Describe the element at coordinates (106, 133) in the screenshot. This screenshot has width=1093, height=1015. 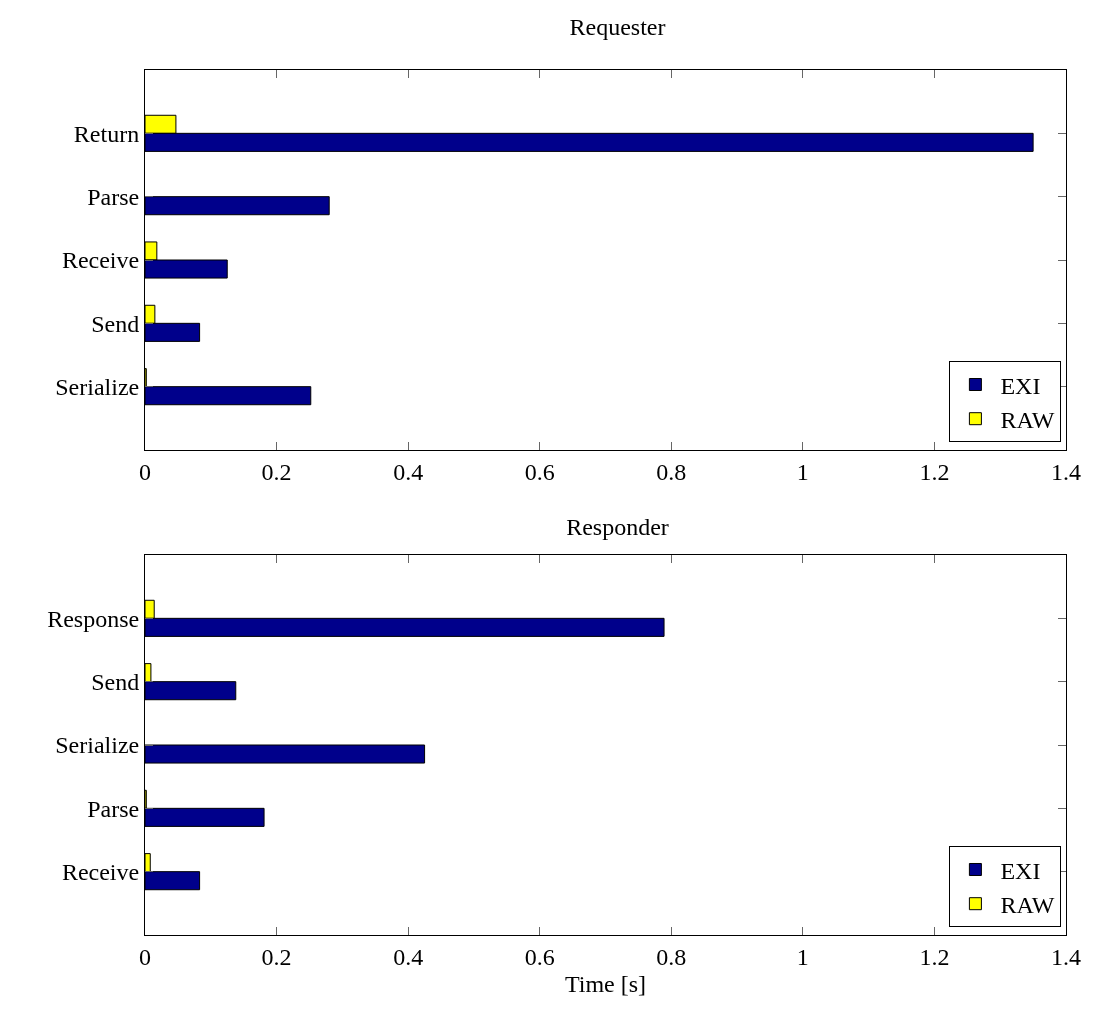
I see `y-tick-label: Return` at that location.